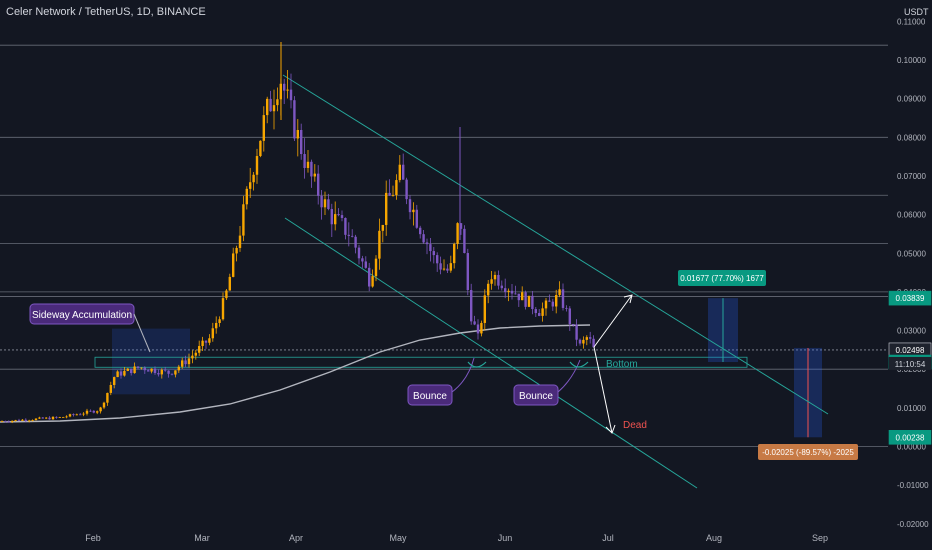 This screenshot has width=932, height=550. I want to click on y-tick-label: 0.06000, so click(911, 215).